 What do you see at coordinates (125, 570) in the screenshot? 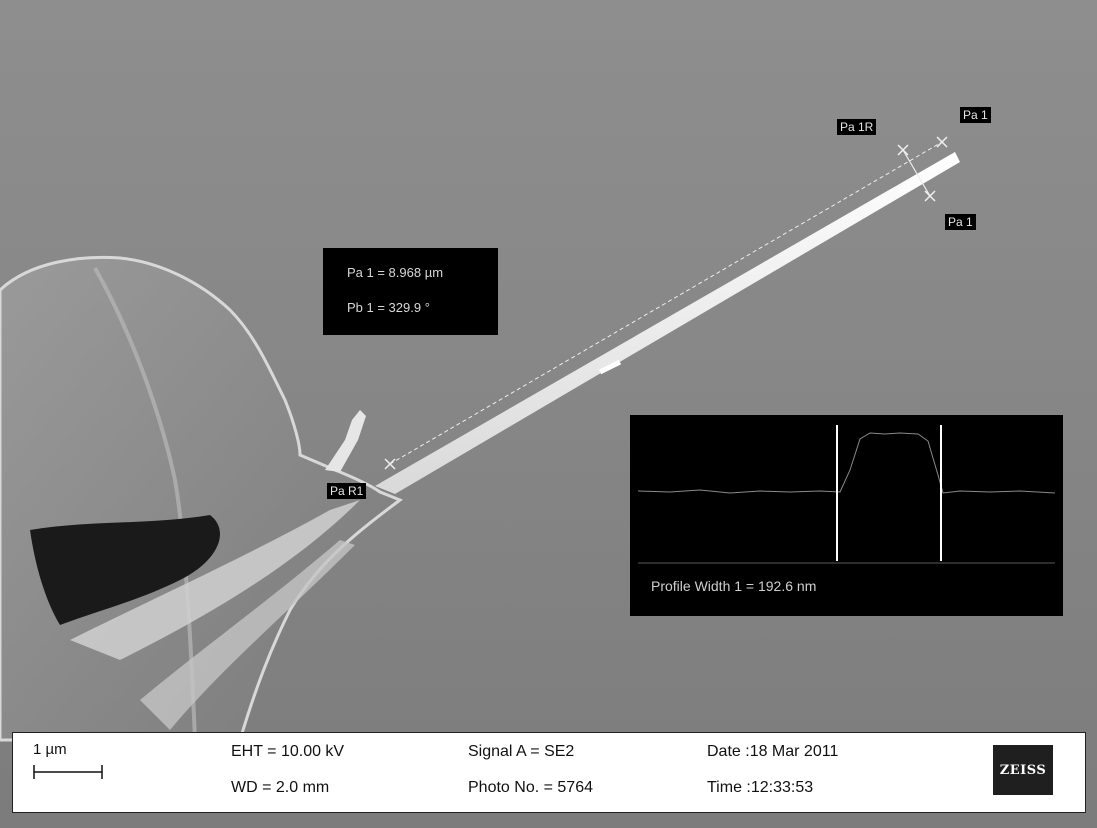
I see `specimen-cavity` at bounding box center [125, 570].